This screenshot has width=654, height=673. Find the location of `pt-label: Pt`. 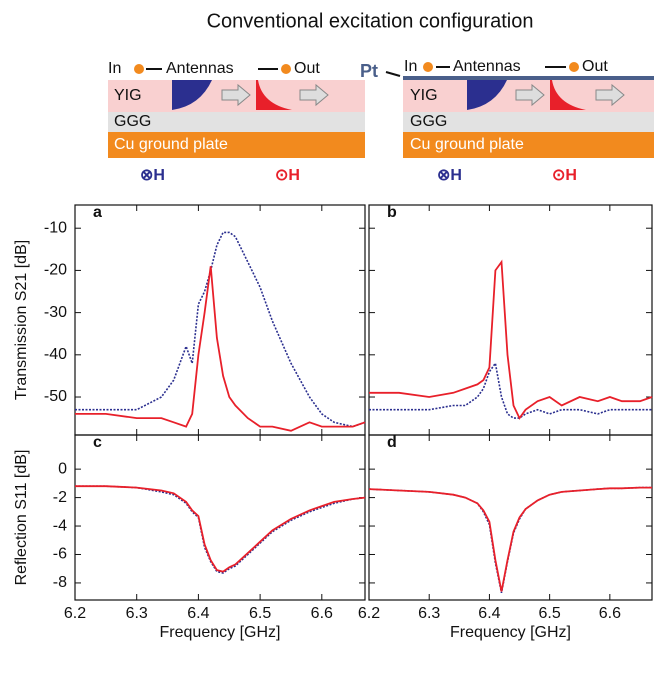

pt-label: Pt is located at coordinates (369, 71).